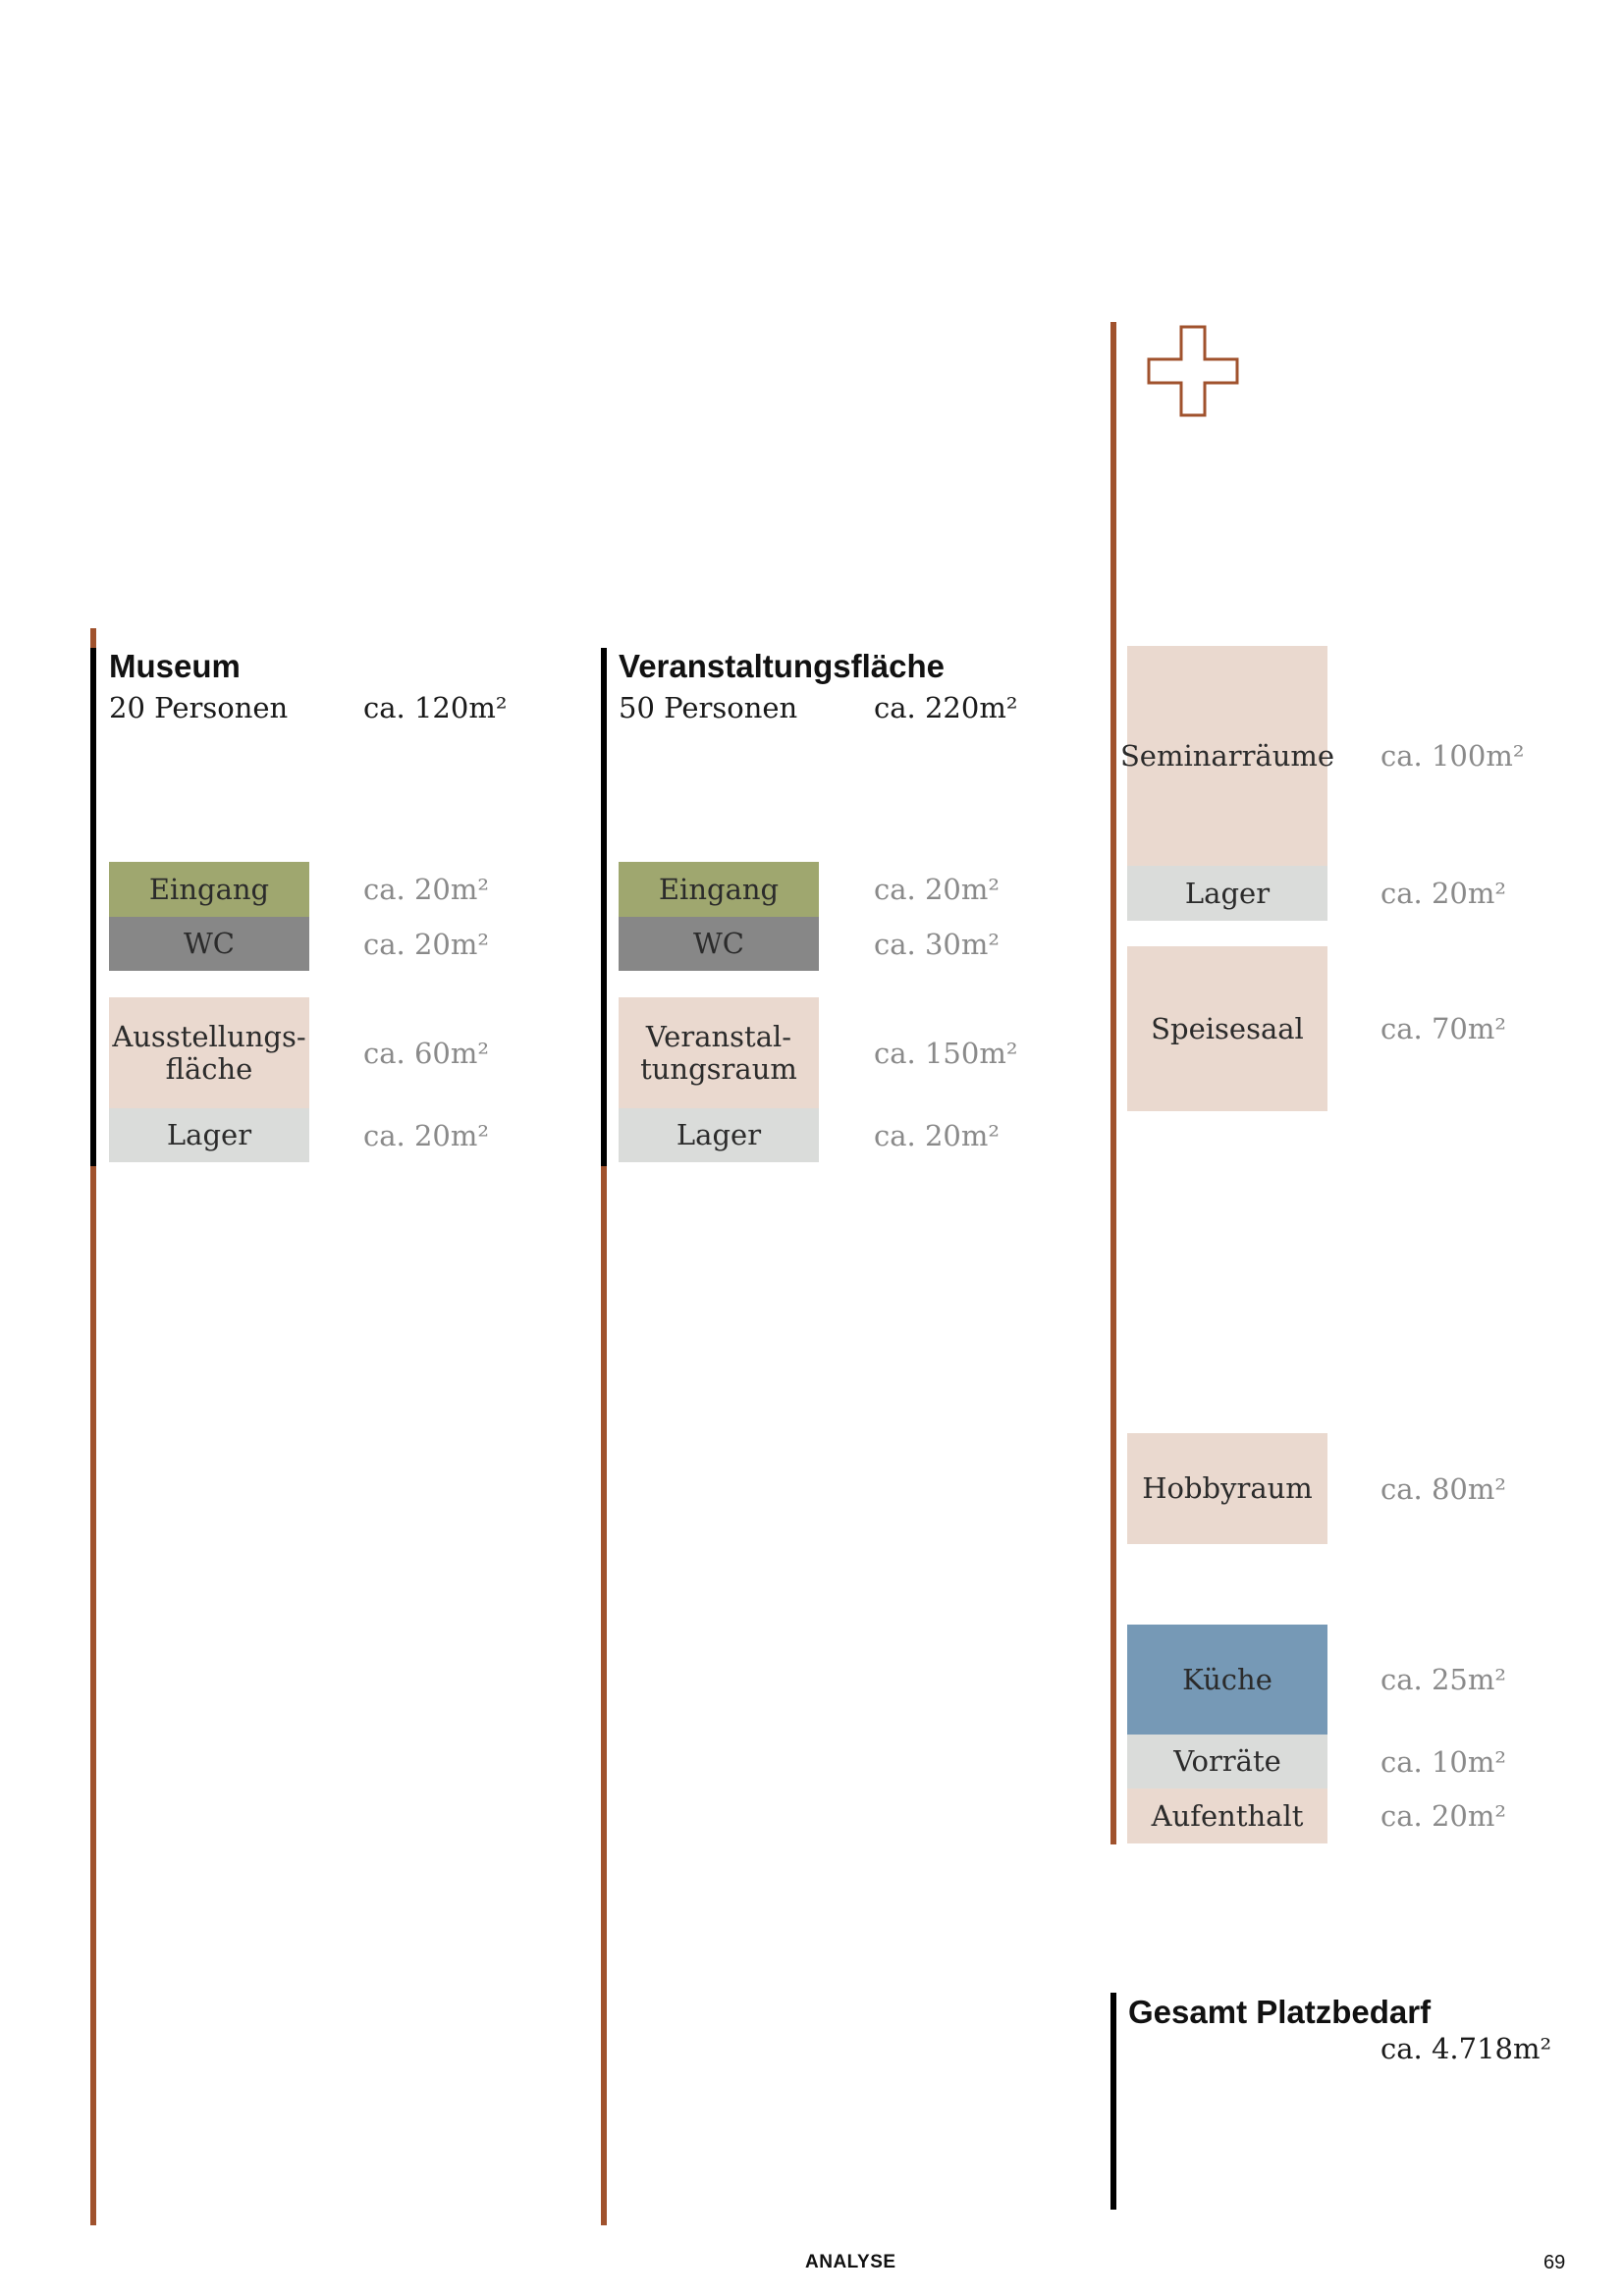 This screenshot has width=1624, height=2296. What do you see at coordinates (426, 889) in the screenshot?
I see `museum-area-eingang: ca. 20m²` at bounding box center [426, 889].